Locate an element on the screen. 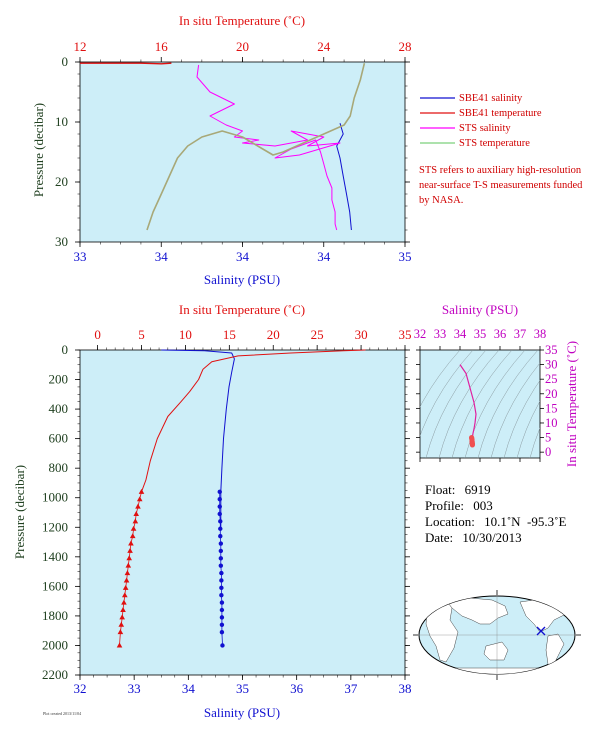  bottom-pressure-tick-label: 2200 is located at coordinates (55, 674).